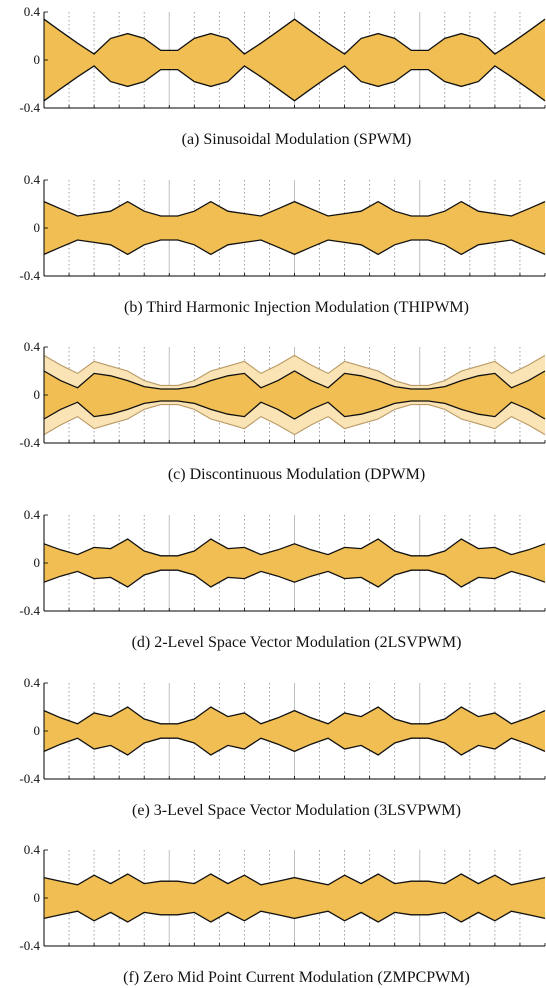 This screenshot has width=546, height=988. What do you see at coordinates (296, 474) in the screenshot?
I see `panel-caption: (c) Discontinuous Modulation (DPWM)` at bounding box center [296, 474].